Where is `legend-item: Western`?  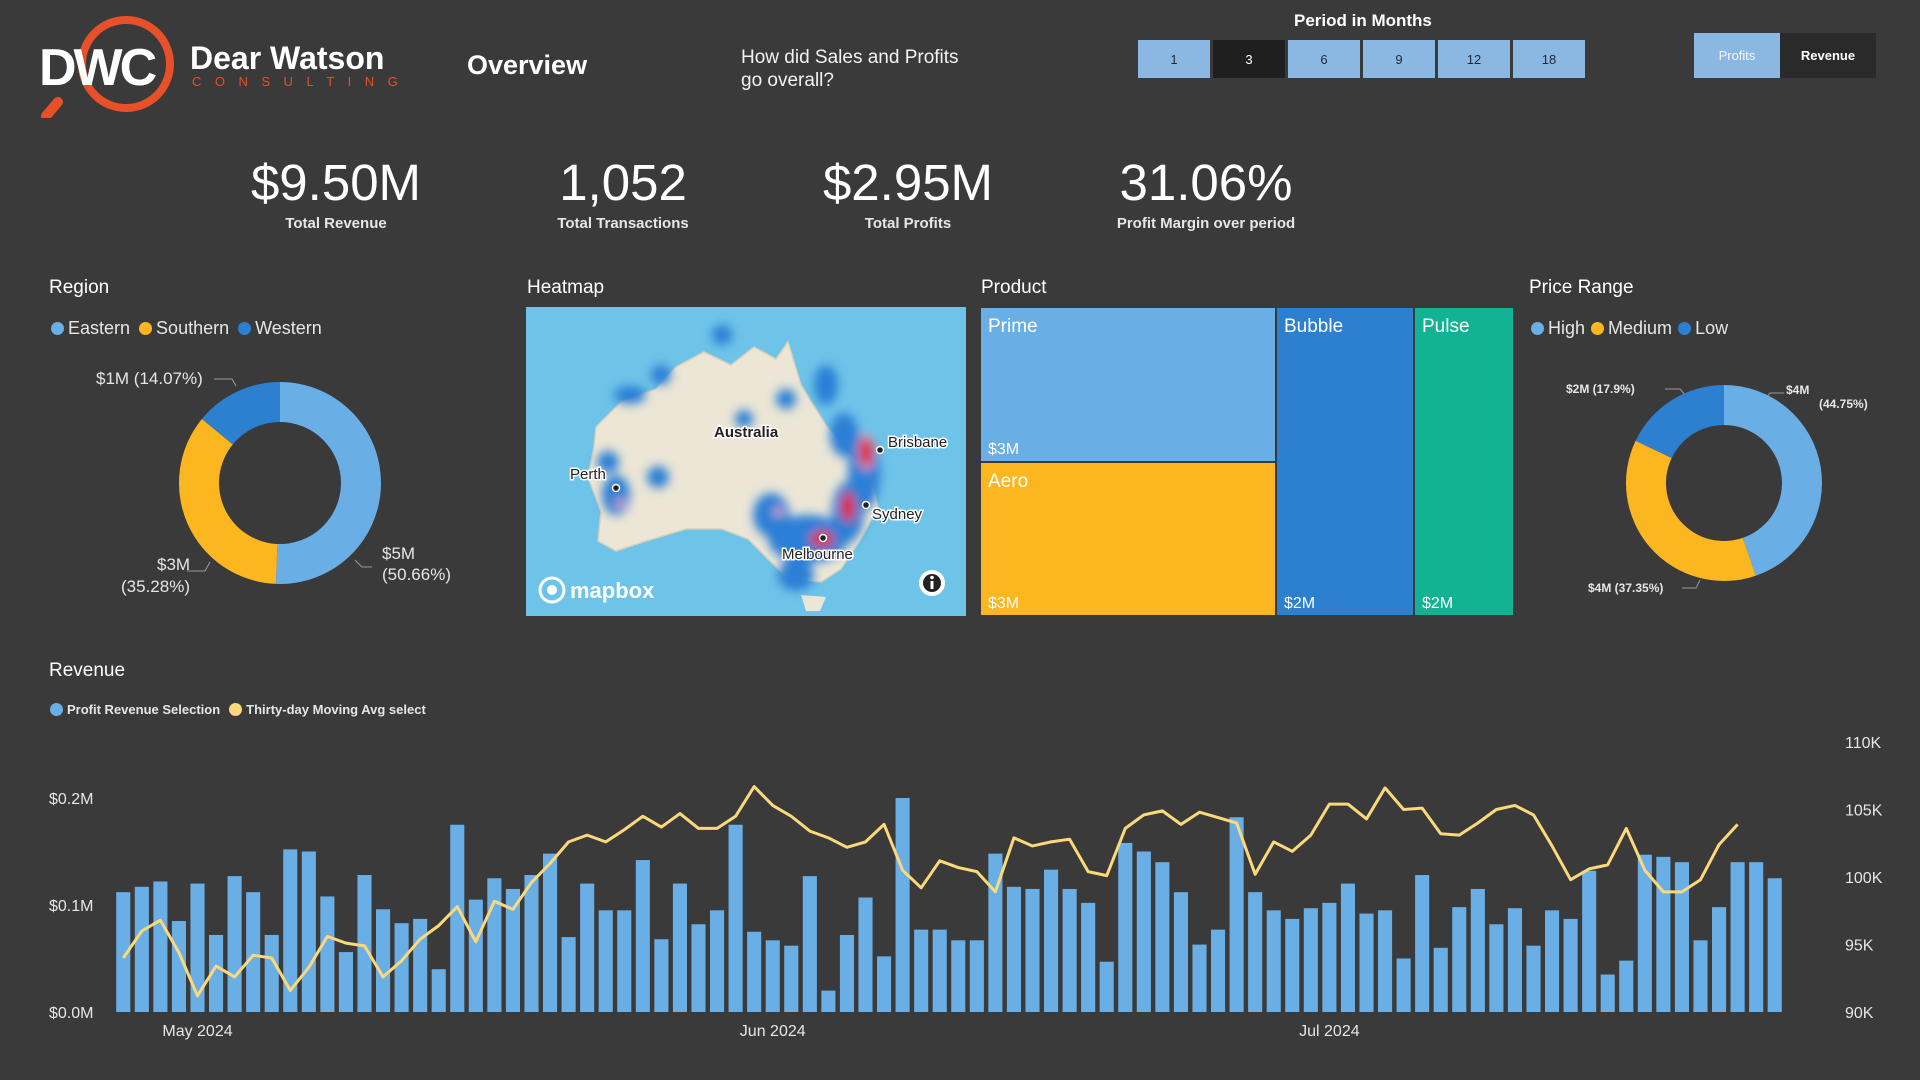
legend-item: Western is located at coordinates (280, 328).